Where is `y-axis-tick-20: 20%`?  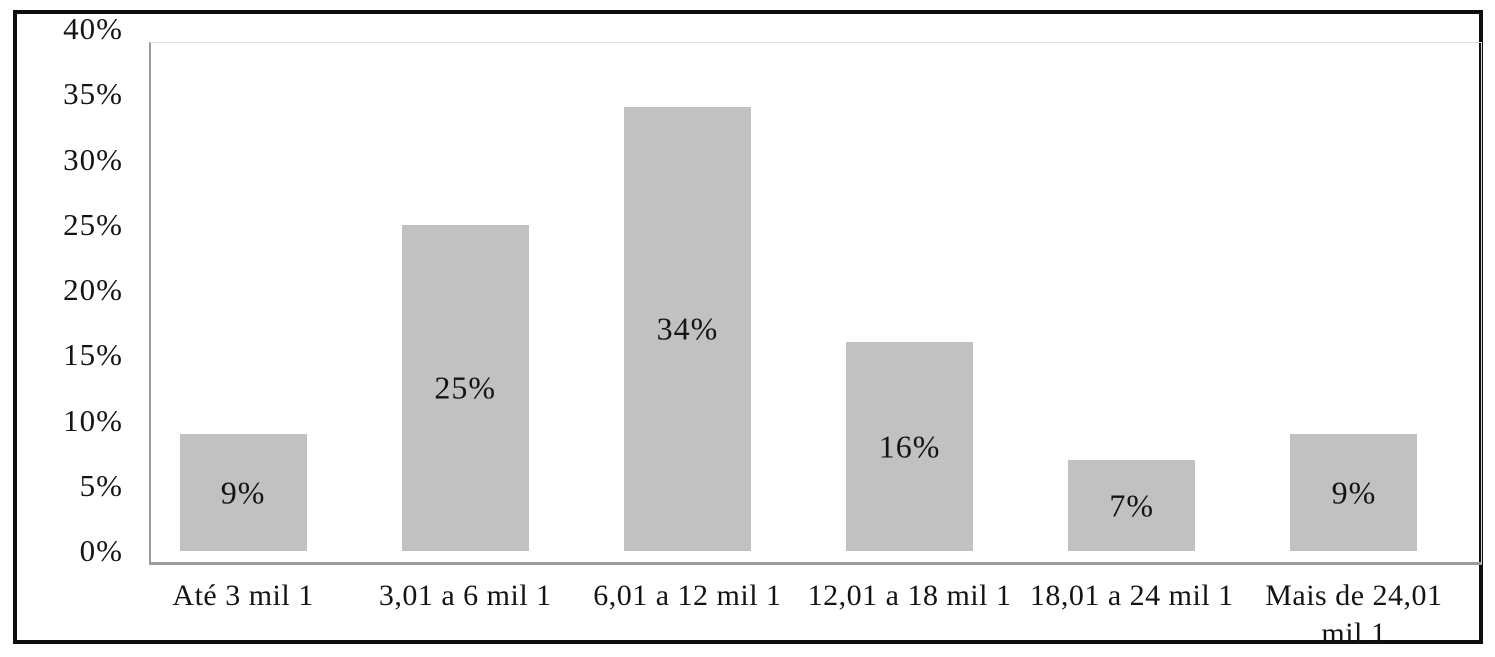 y-axis-tick-20: 20% is located at coordinates (93, 289).